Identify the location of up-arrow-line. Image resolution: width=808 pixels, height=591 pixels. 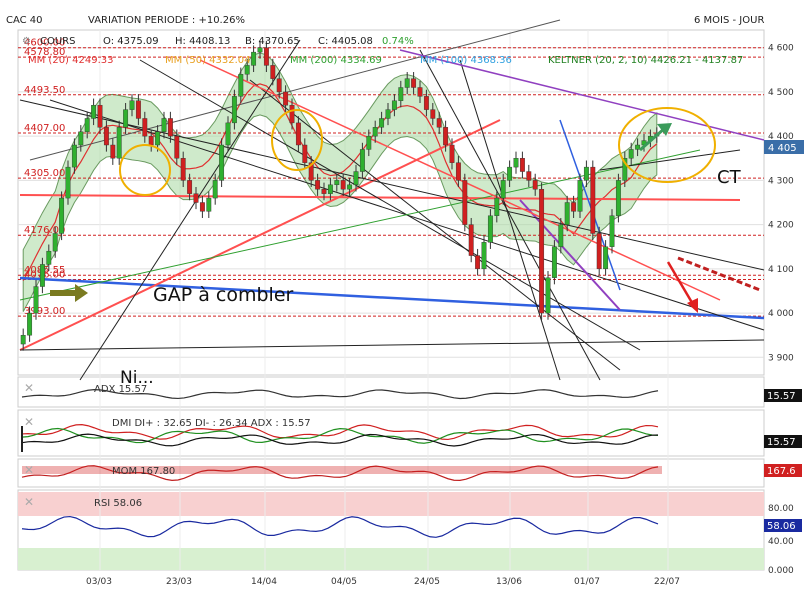
(652, 139).